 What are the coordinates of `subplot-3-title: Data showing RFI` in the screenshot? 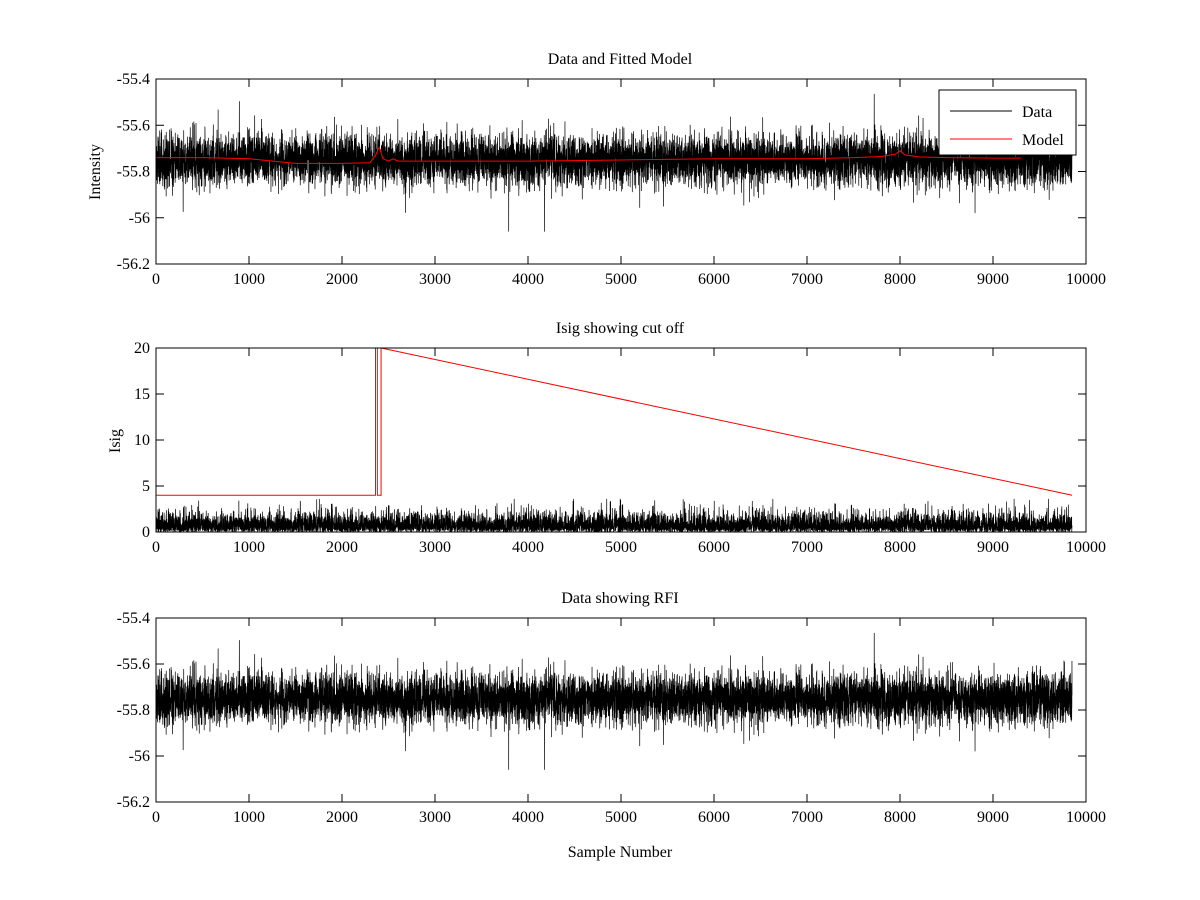 It's located at (619, 598).